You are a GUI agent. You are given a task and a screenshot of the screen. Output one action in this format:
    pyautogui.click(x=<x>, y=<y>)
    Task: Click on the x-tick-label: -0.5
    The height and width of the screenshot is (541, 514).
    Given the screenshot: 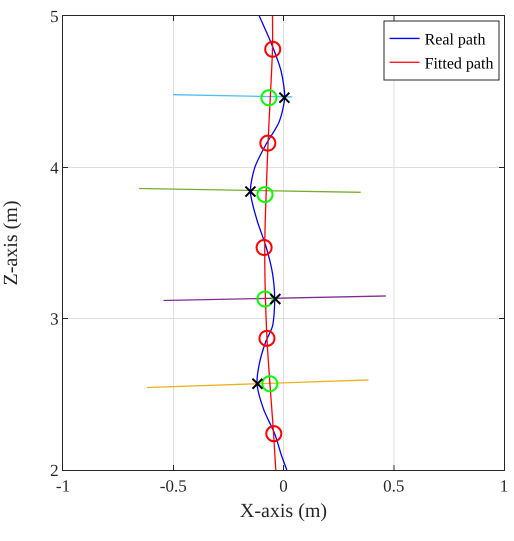 What is the action you would take?
    pyautogui.click(x=173, y=486)
    